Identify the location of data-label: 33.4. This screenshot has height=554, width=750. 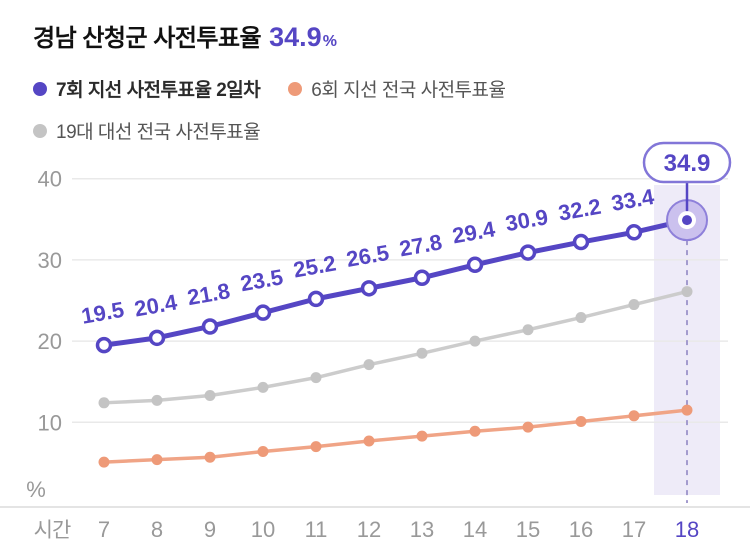
(632, 200).